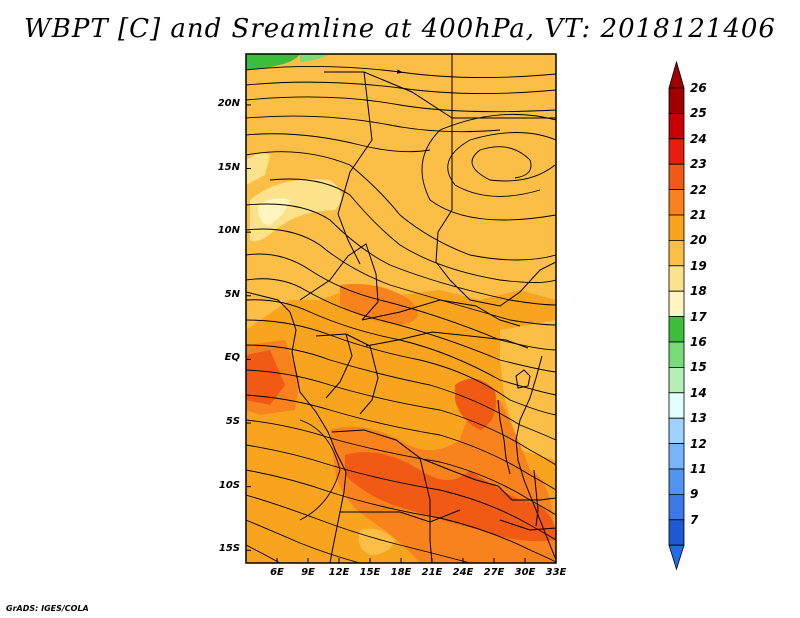 The image size is (800, 618). I want to click on colorbar-level-label: 18, so click(698, 291).